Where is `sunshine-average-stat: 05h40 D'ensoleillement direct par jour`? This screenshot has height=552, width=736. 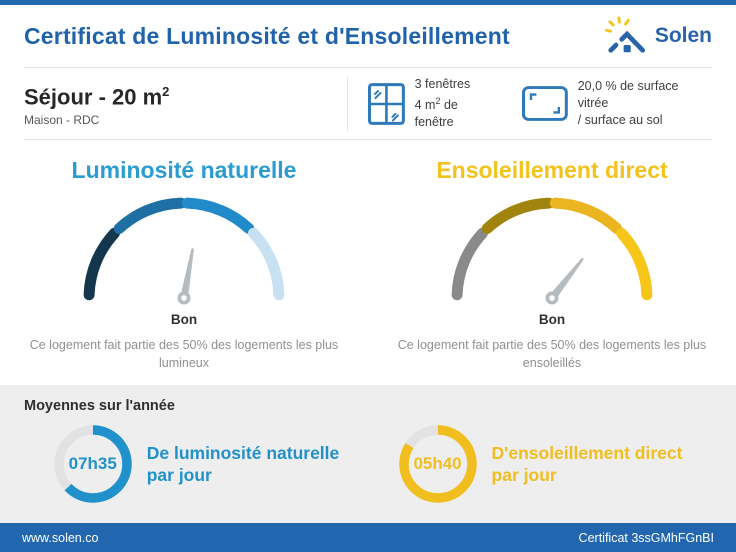 sunshine-average-stat: 05h40 D'ensoleillement direct par jour is located at coordinates (540, 464).